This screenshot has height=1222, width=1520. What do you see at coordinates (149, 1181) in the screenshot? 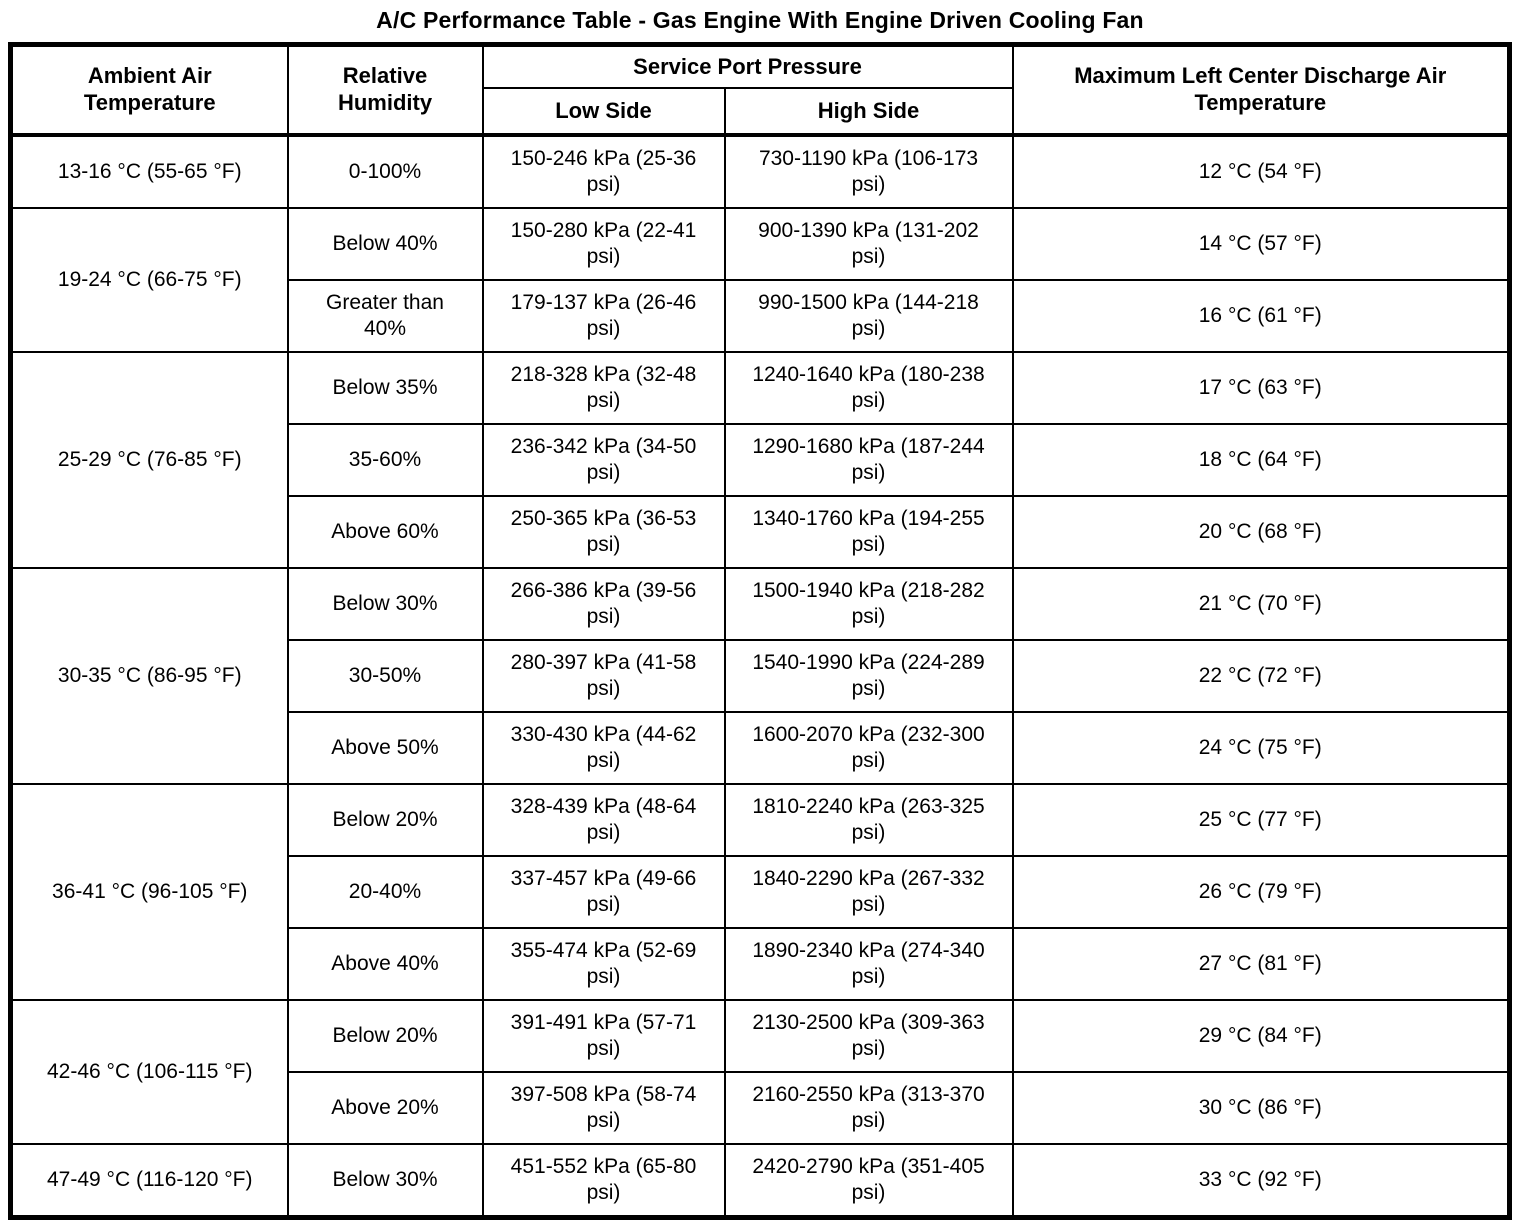
I see `ambient-cell: 47-49 °C (116-120 °F)` at bounding box center [149, 1181].